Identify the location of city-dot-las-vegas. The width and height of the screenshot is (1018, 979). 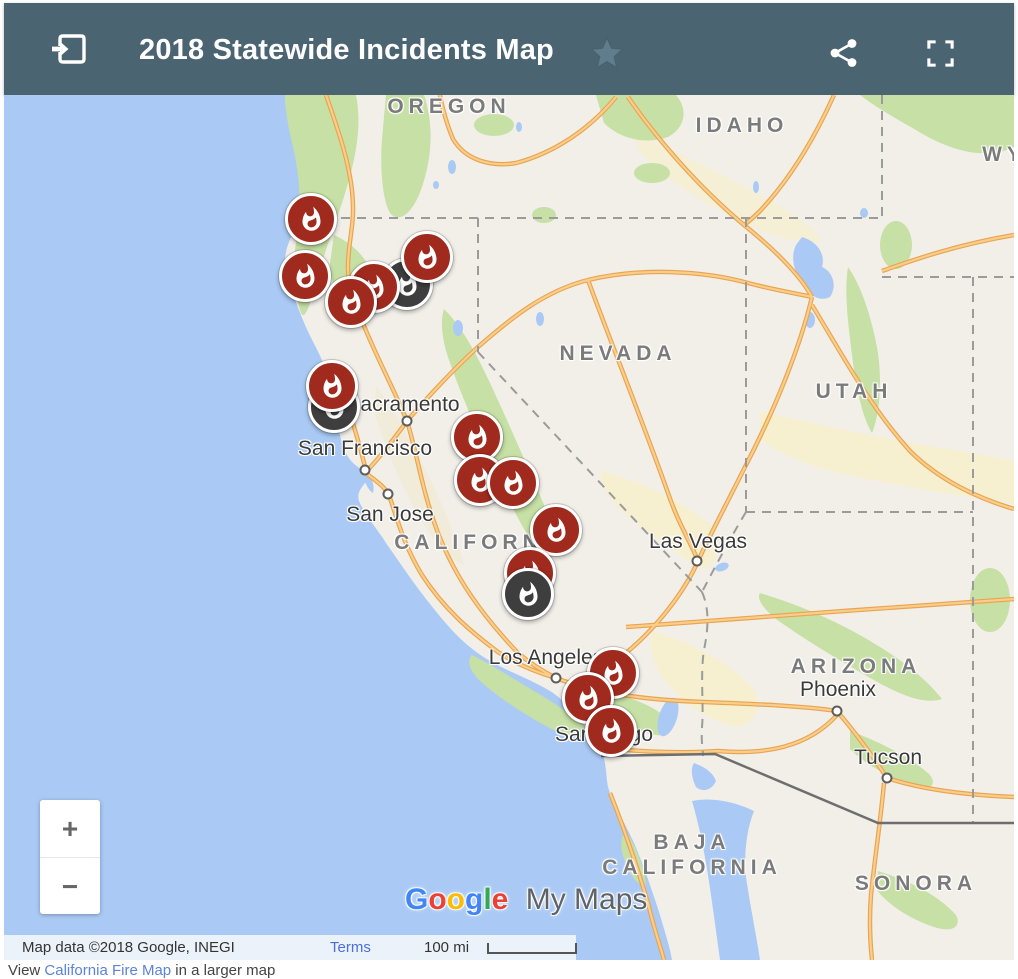
(697, 561).